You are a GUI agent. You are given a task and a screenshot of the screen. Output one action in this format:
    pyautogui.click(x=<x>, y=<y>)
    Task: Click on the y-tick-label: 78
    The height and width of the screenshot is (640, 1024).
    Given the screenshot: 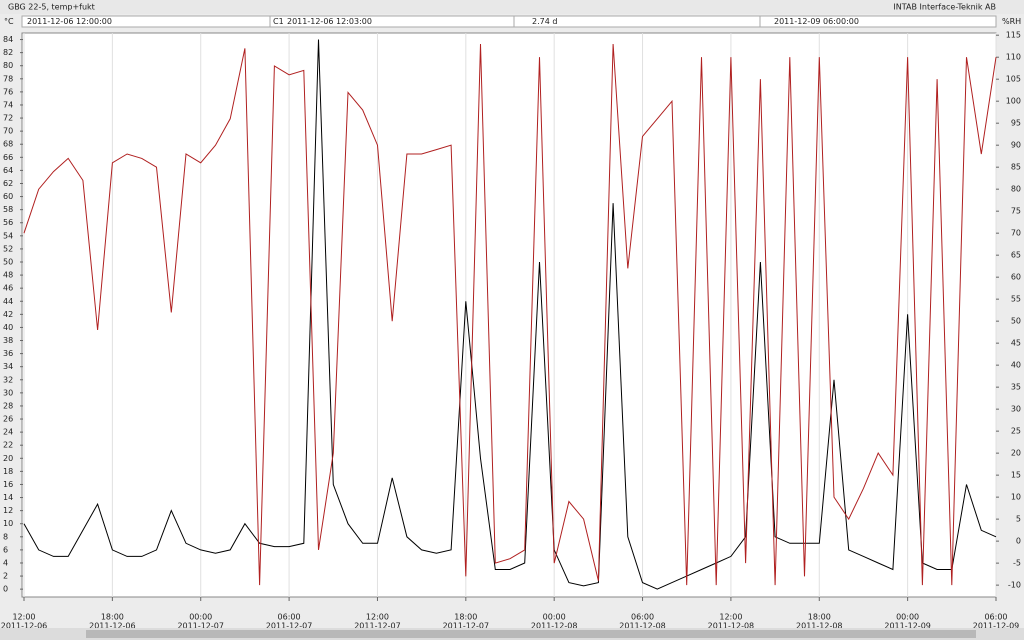 What is the action you would take?
    pyautogui.click(x=8, y=78)
    